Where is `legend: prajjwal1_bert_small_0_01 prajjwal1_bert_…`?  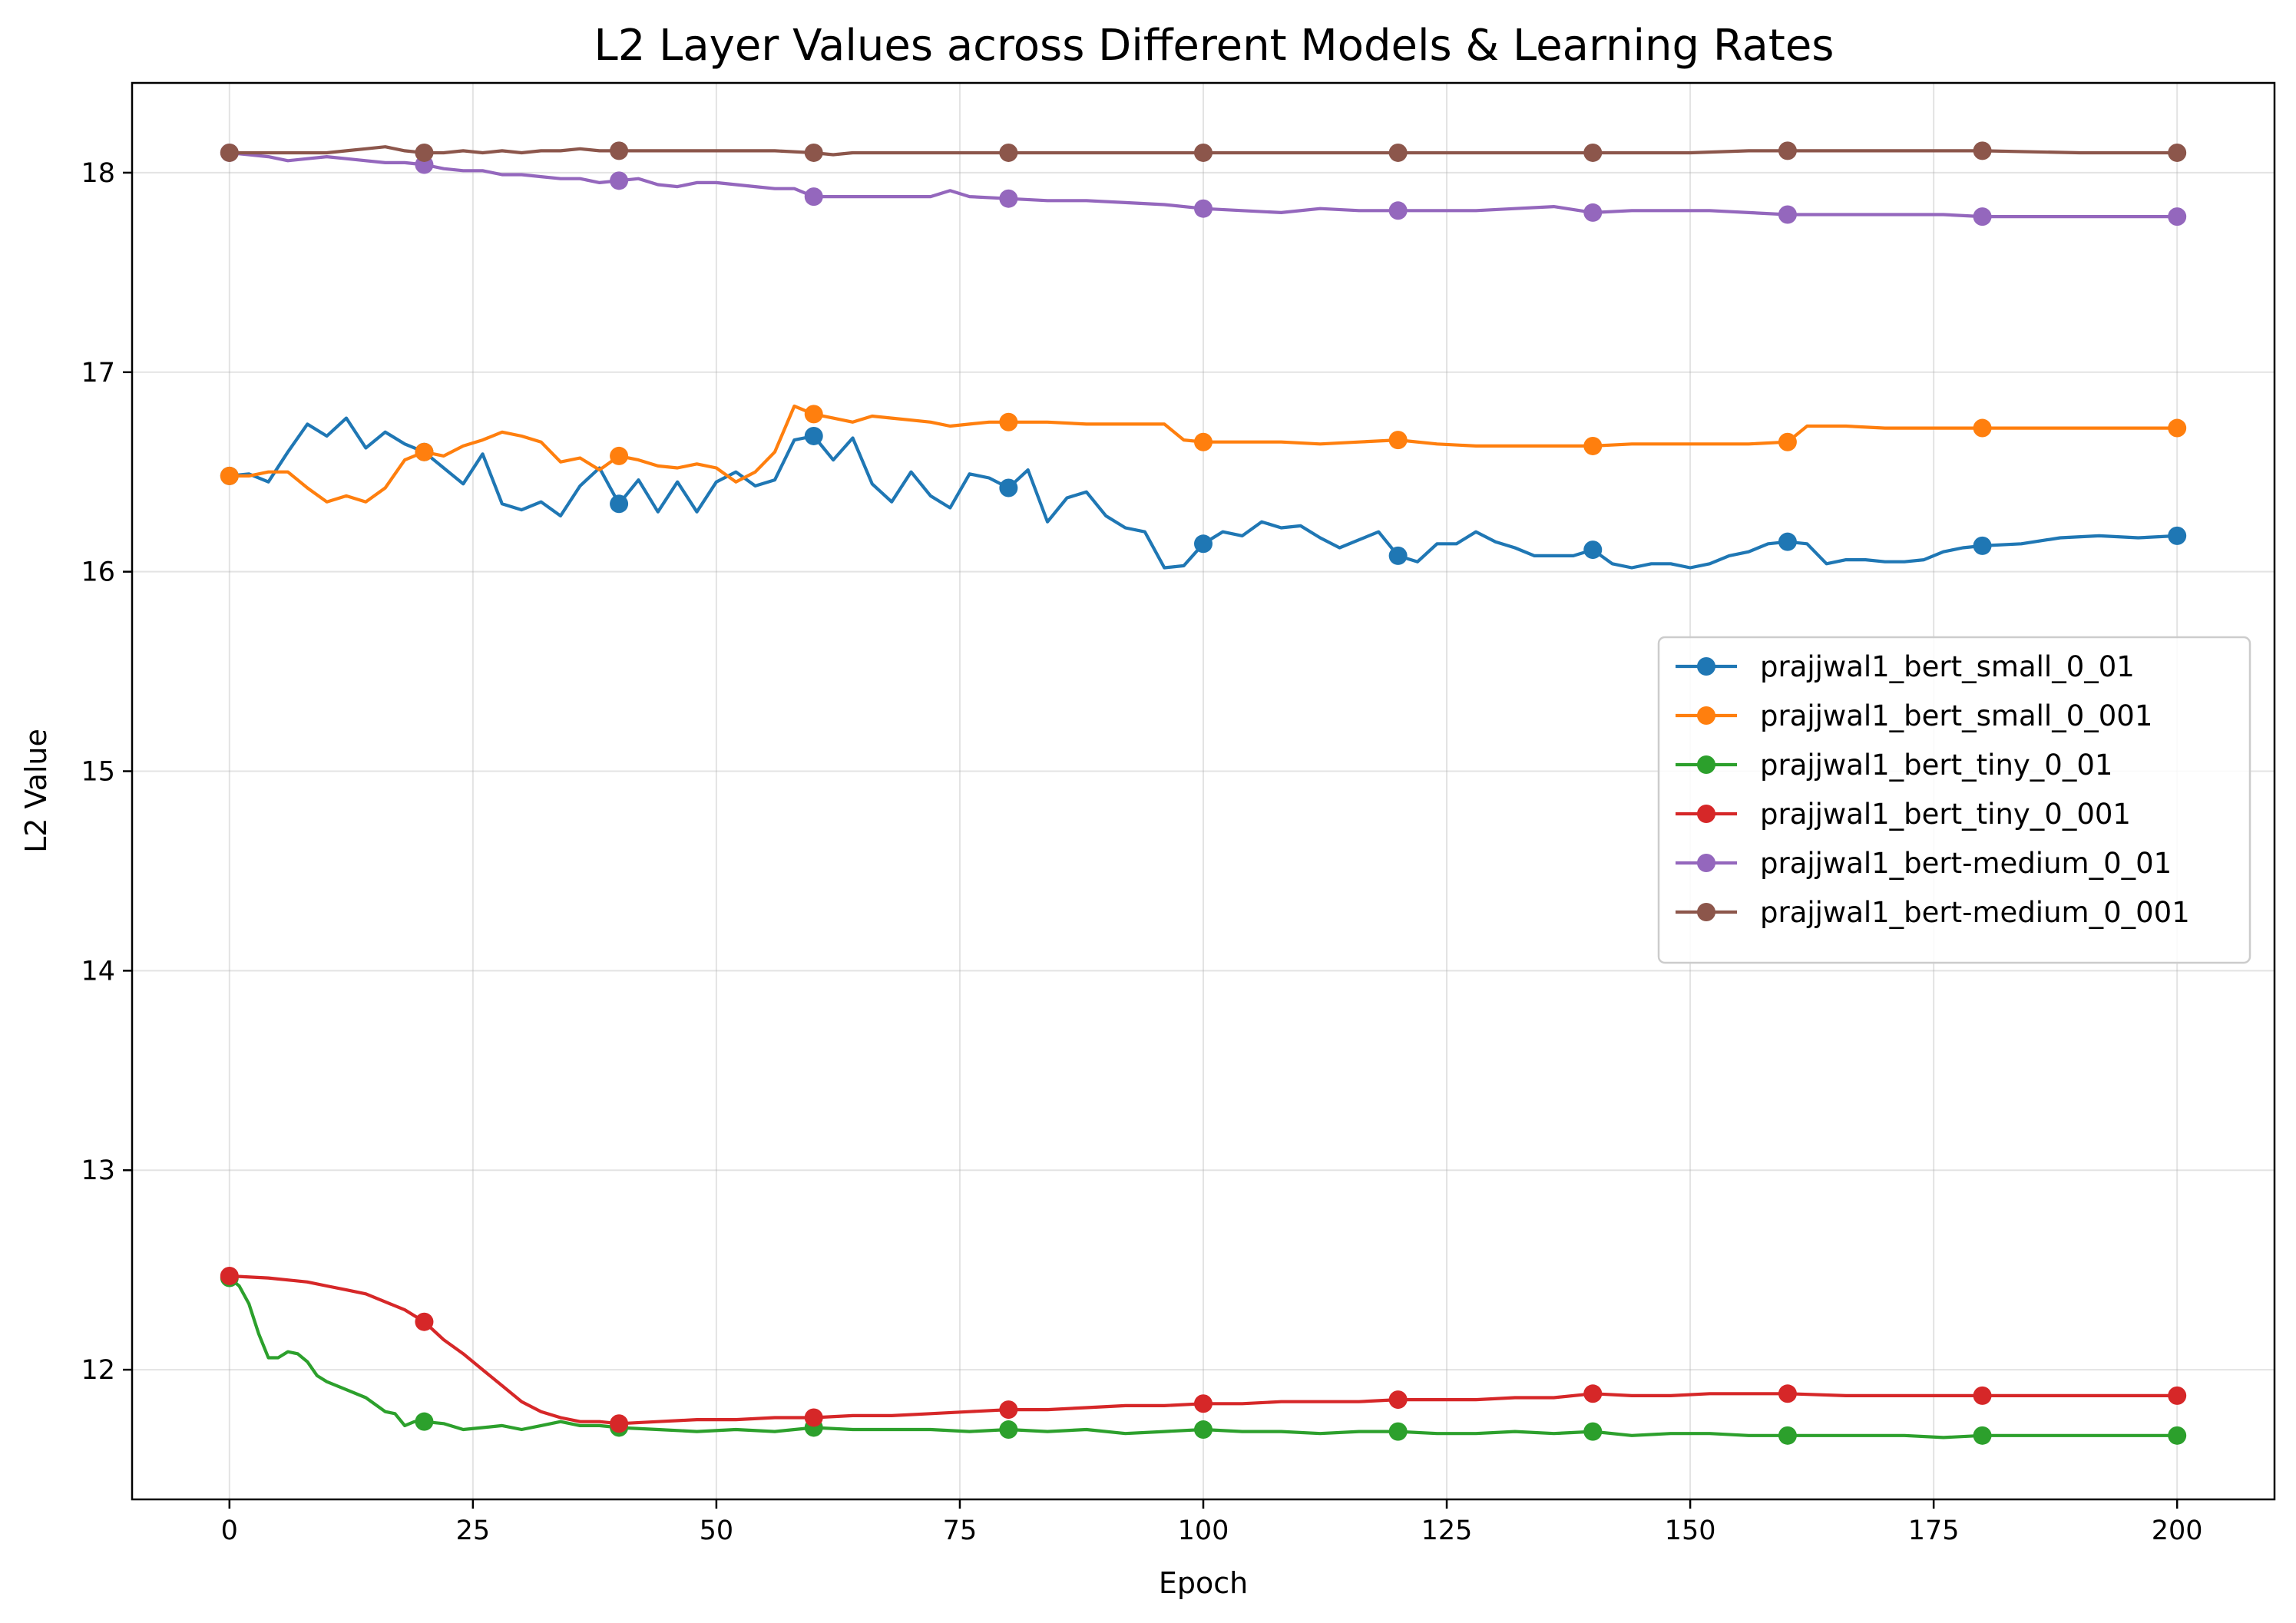
legend: prajjwal1_bert_small_0_01 prajjwal1_bert_… is located at coordinates (1954, 800).